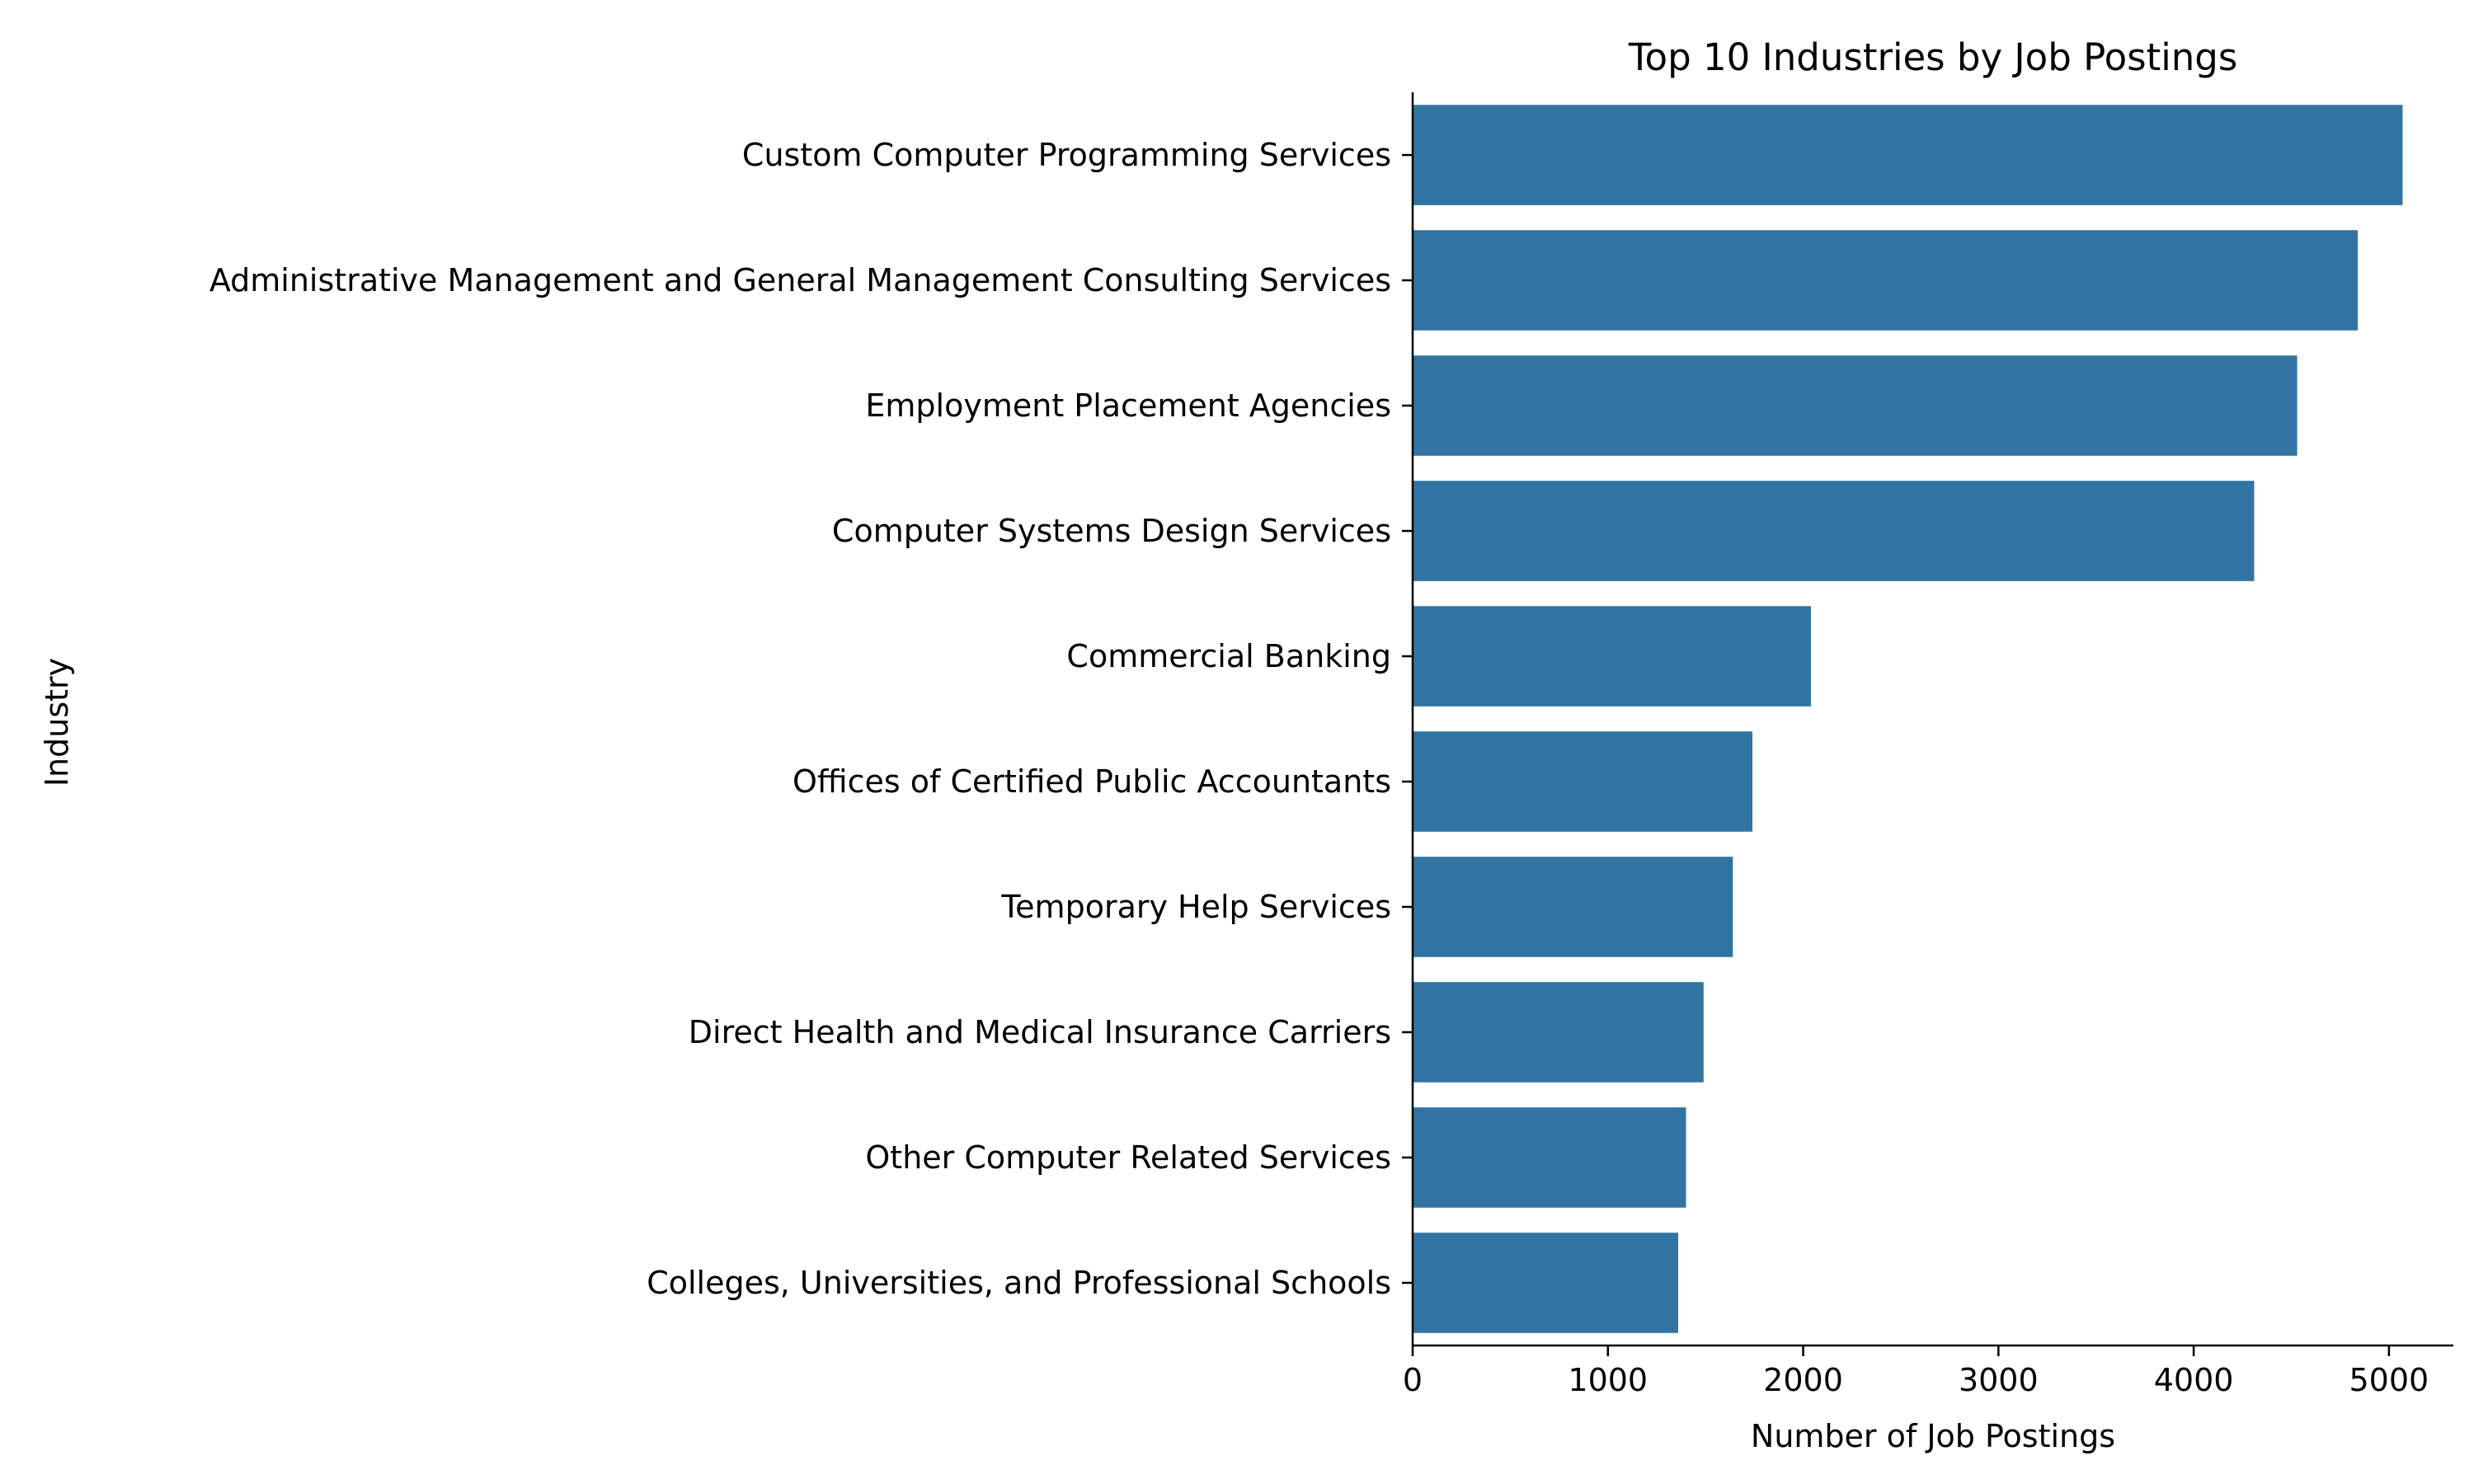 The image size is (2474, 1484). What do you see at coordinates (1066, 155) in the screenshot?
I see `y-tick-label: Custom Computer Programming Services` at bounding box center [1066, 155].